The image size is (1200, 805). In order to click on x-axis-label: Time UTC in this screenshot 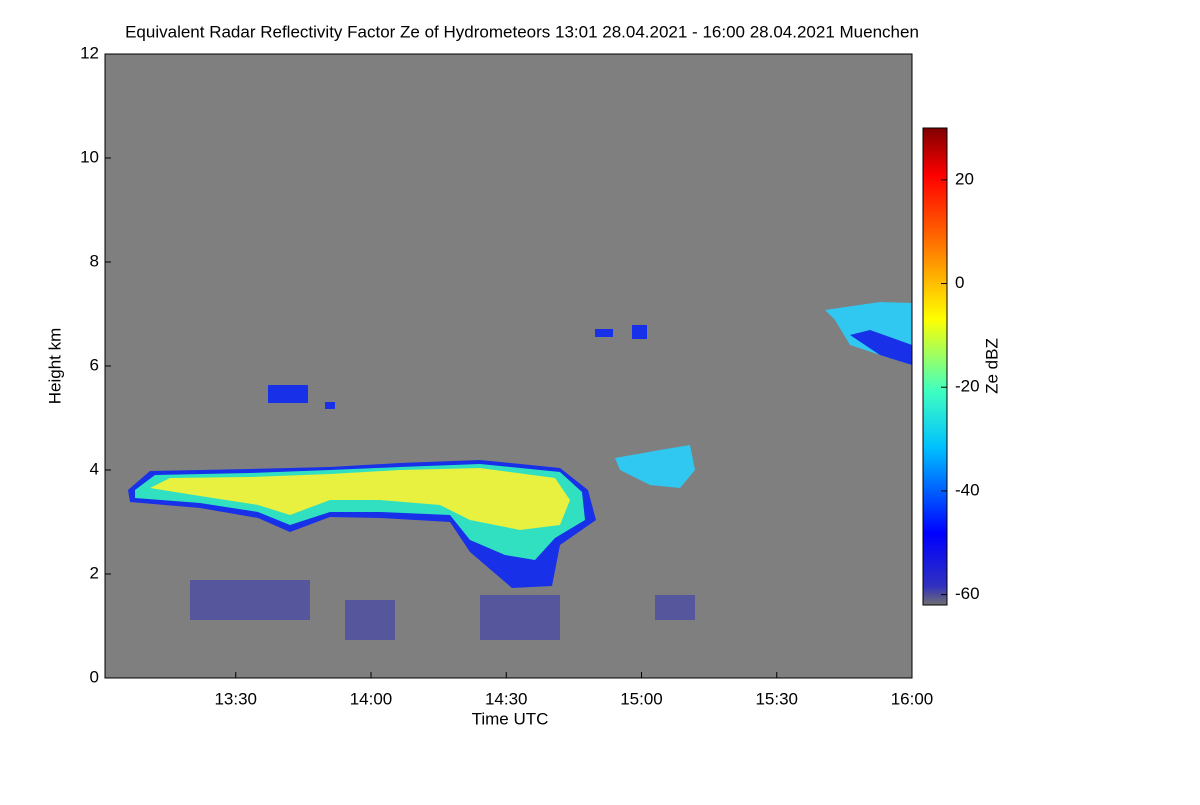, I will do `click(510, 718)`.